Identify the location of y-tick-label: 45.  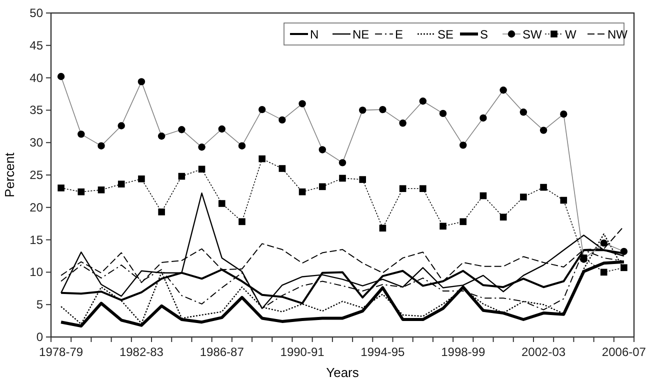
(37, 45).